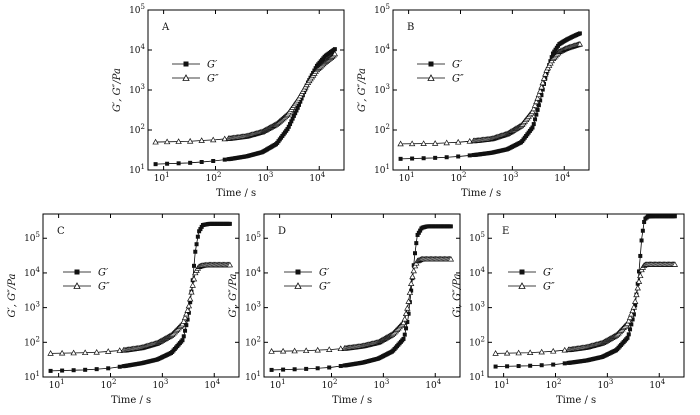 The width and height of the screenshot is (700, 415). Describe the element at coordinates (214, 177) in the screenshot. I see `x-tick-label: 10²` at that location.